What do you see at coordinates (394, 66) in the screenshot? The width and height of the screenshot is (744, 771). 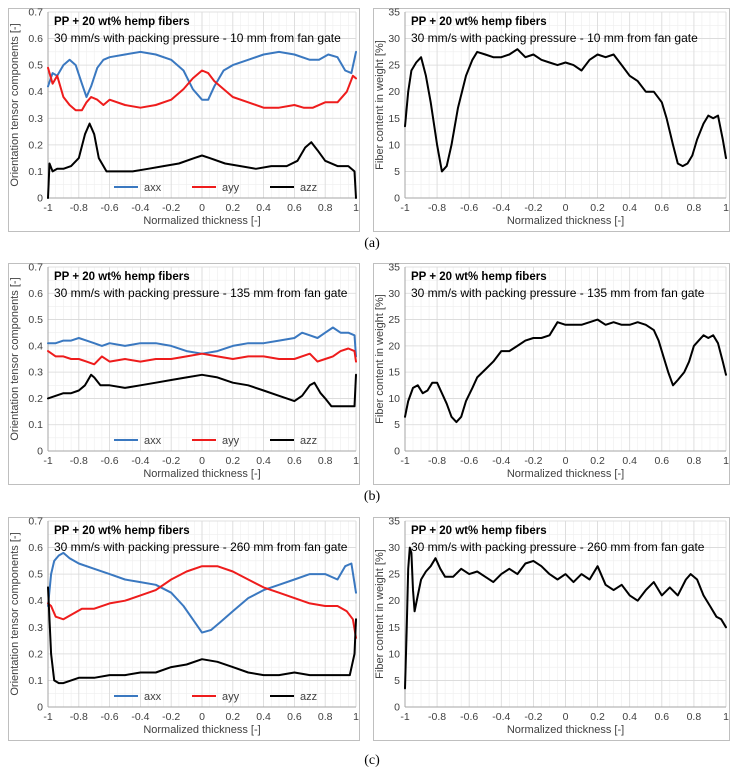 I see `chart-1-y-tick-label: 25` at bounding box center [394, 66].